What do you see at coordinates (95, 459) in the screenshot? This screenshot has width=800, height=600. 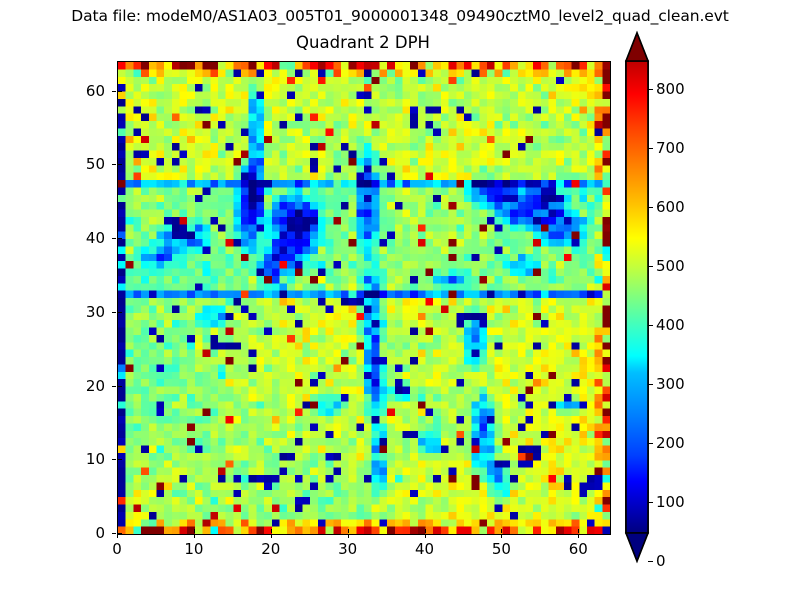 I see `y-tick-label: 10` at bounding box center [95, 459].